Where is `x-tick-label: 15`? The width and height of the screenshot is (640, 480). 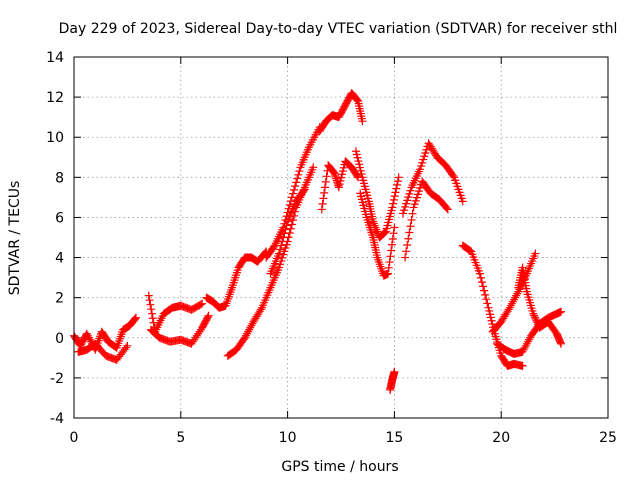
x-tick-label: 15 is located at coordinates (394, 438).